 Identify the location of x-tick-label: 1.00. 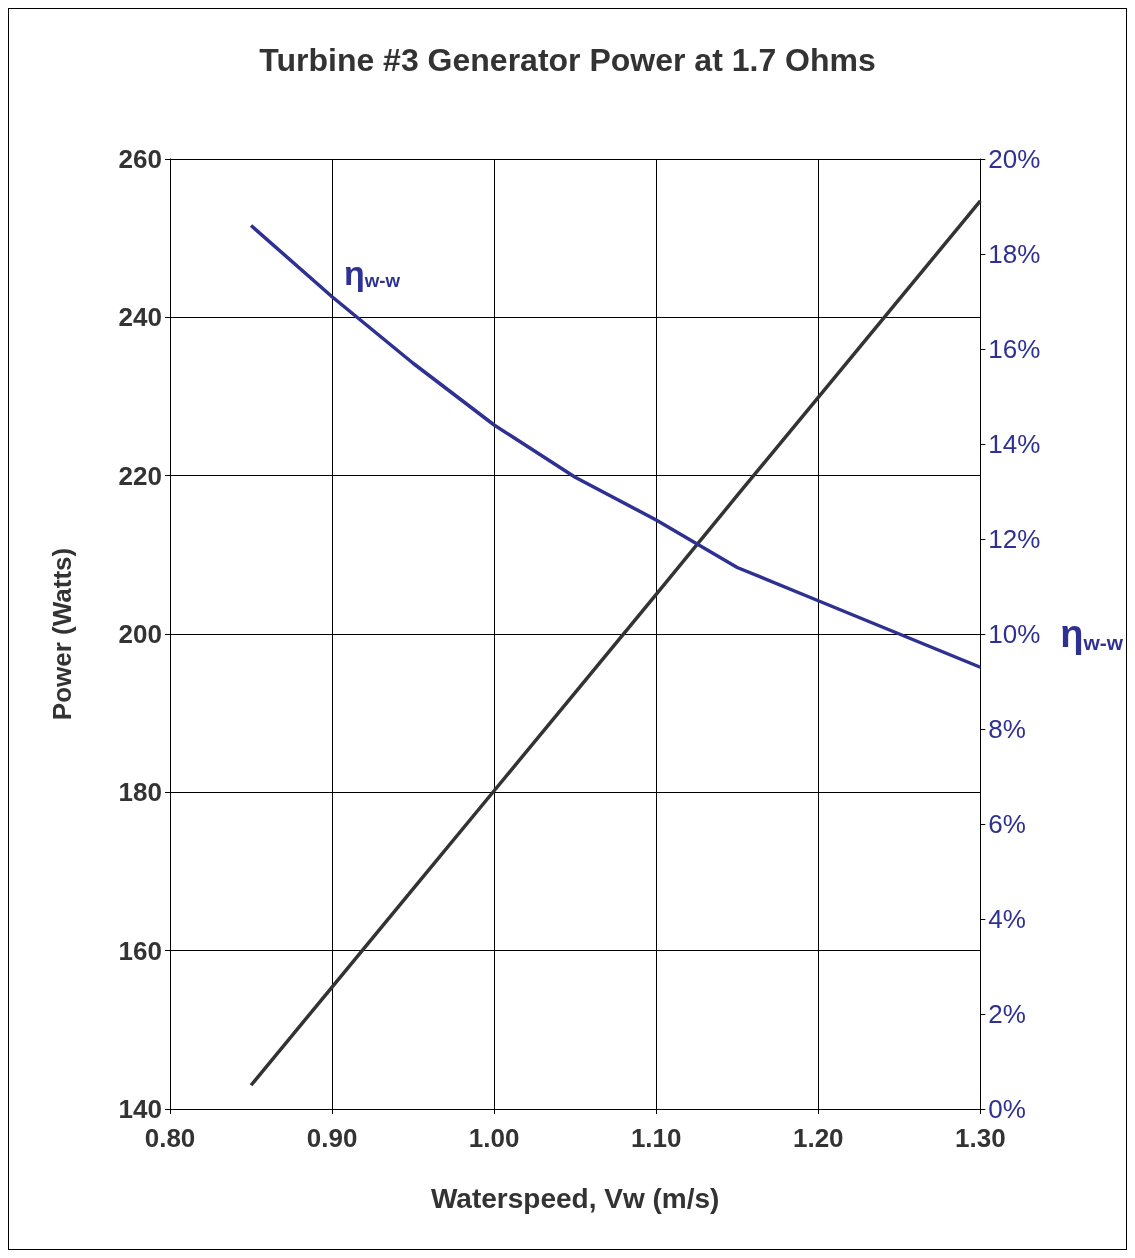
(494, 1138).